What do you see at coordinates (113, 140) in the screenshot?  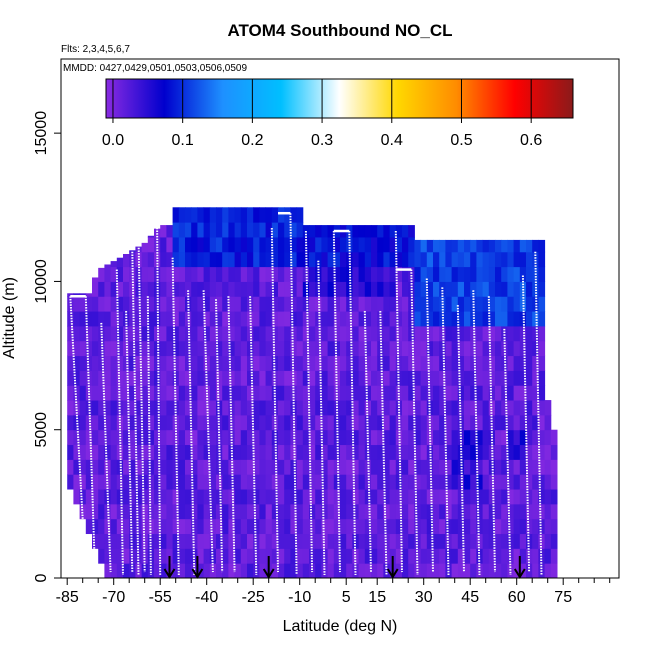 I see `colorbar-tick-label: 0.0` at bounding box center [113, 140].